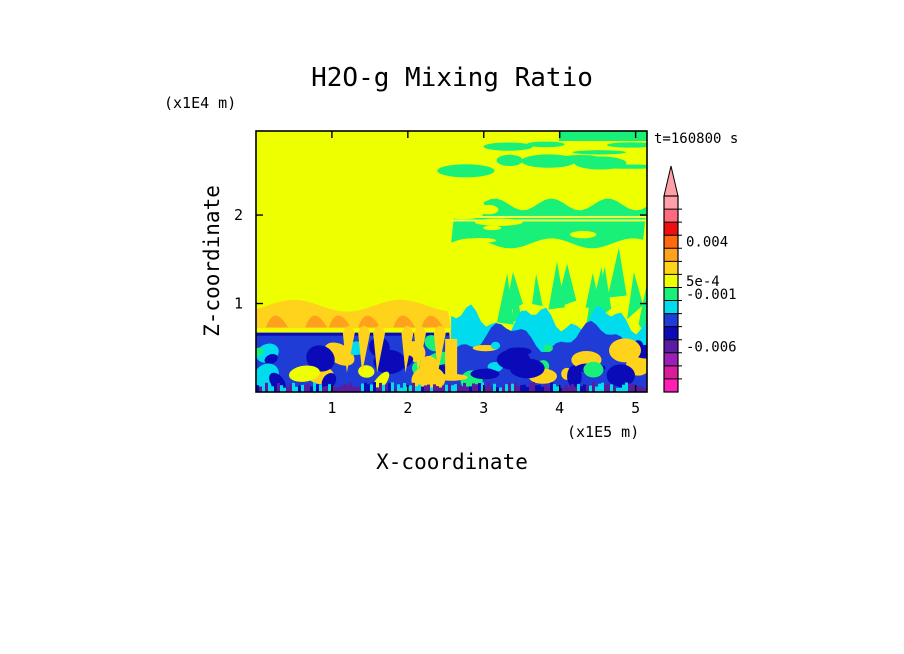  Describe the element at coordinates (625, 350) in the screenshot. I see `field-warm-pocket` at that location.